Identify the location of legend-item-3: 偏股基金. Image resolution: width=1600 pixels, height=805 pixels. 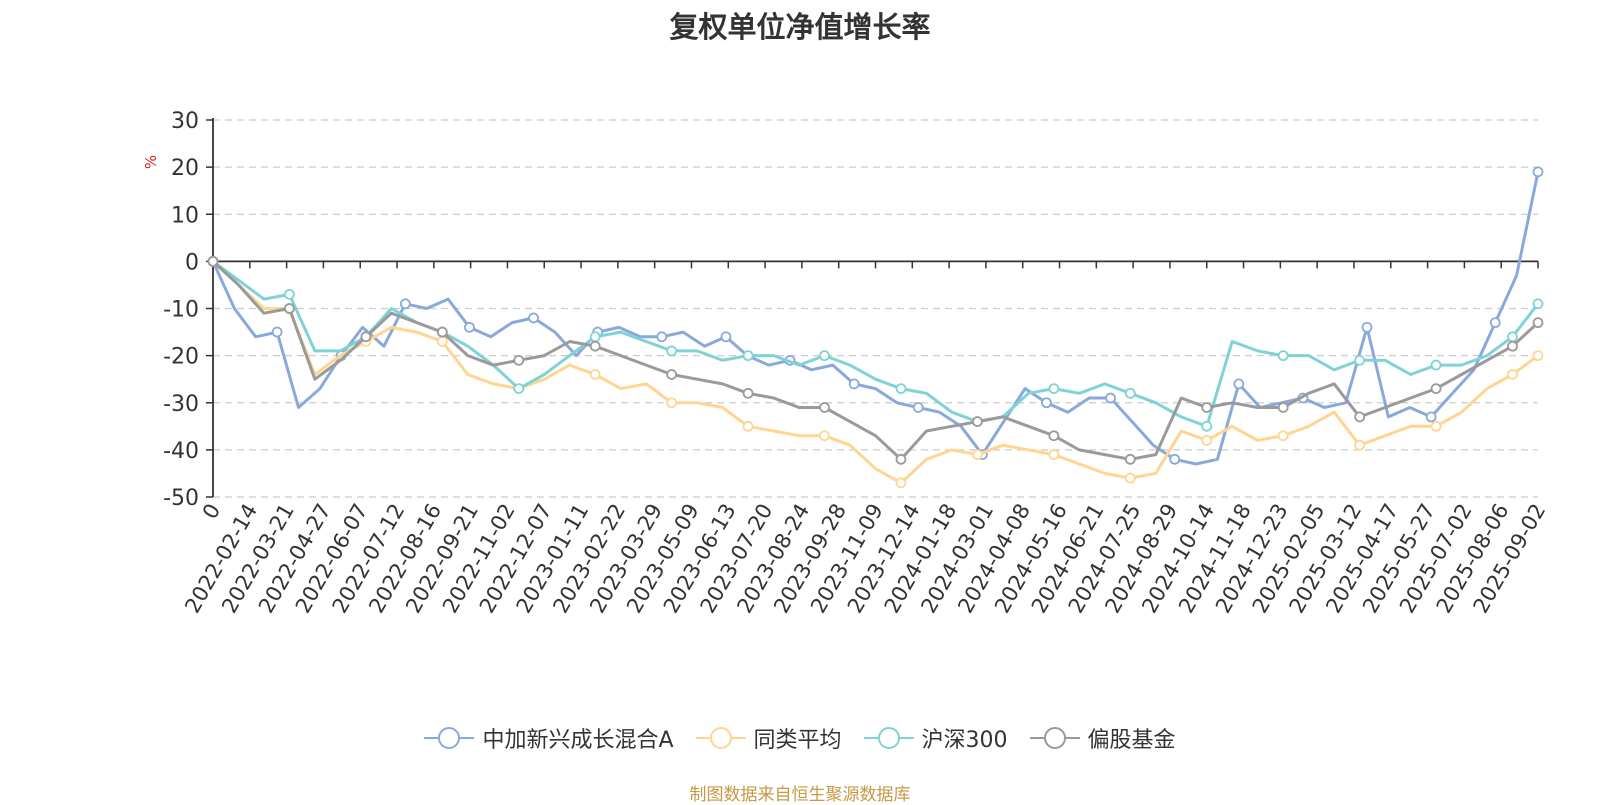
(1102, 738).